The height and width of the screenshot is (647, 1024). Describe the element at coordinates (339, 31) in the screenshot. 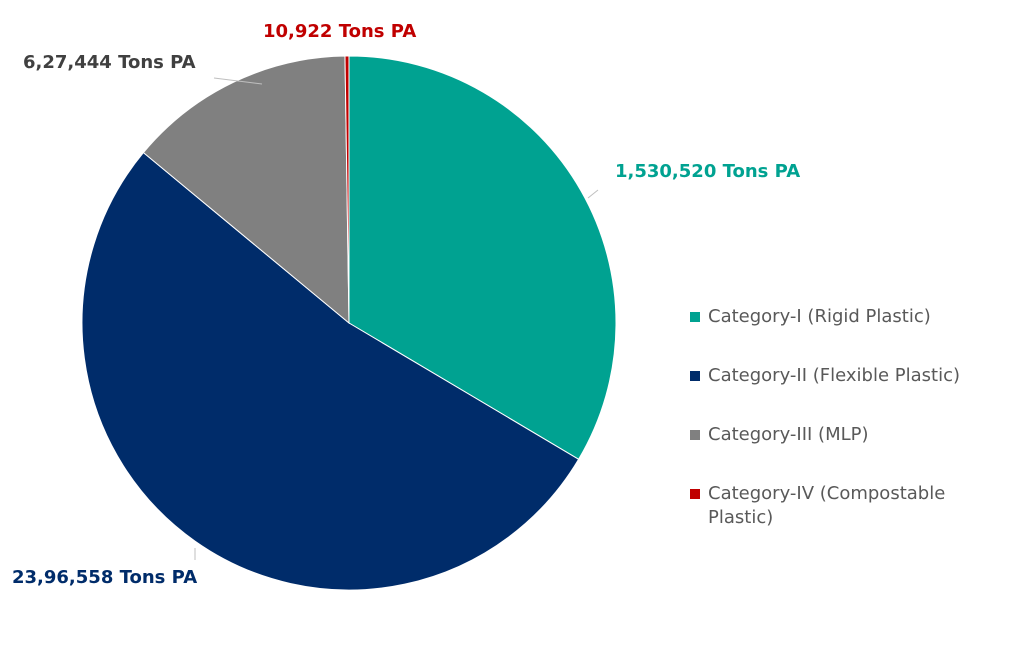

I see `data-label: 10,922 Tons PA` at that location.